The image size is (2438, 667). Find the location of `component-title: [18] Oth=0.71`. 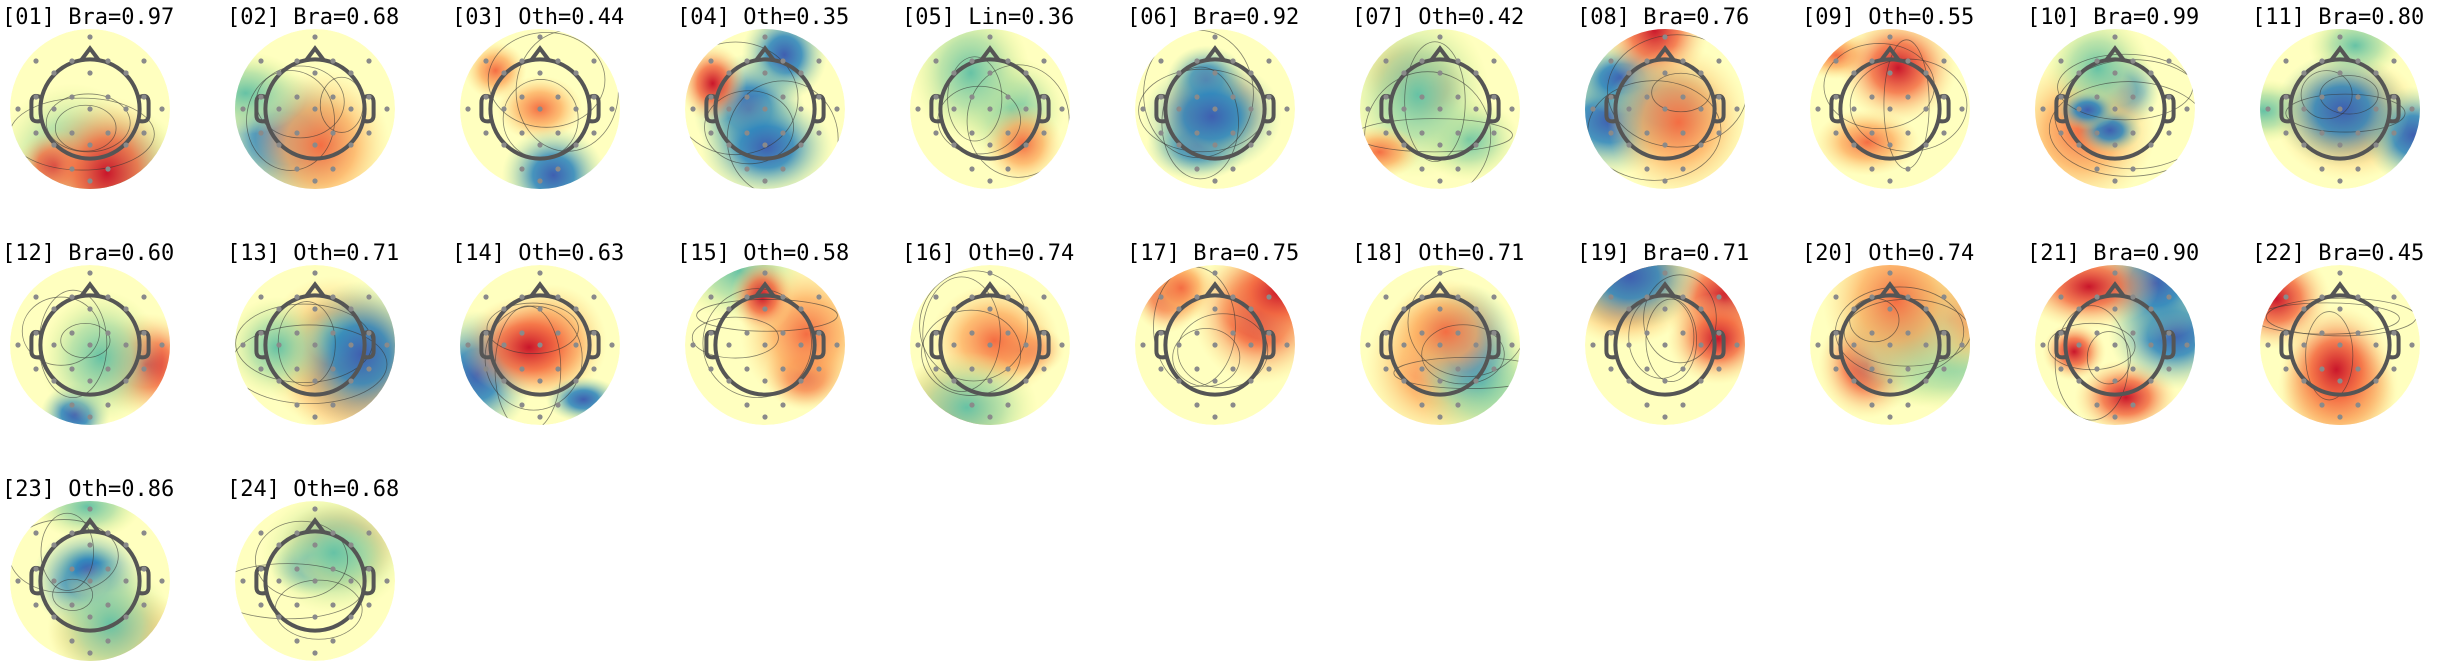

component-title: [18] Oth=0.71 is located at coordinates (1438, 253).